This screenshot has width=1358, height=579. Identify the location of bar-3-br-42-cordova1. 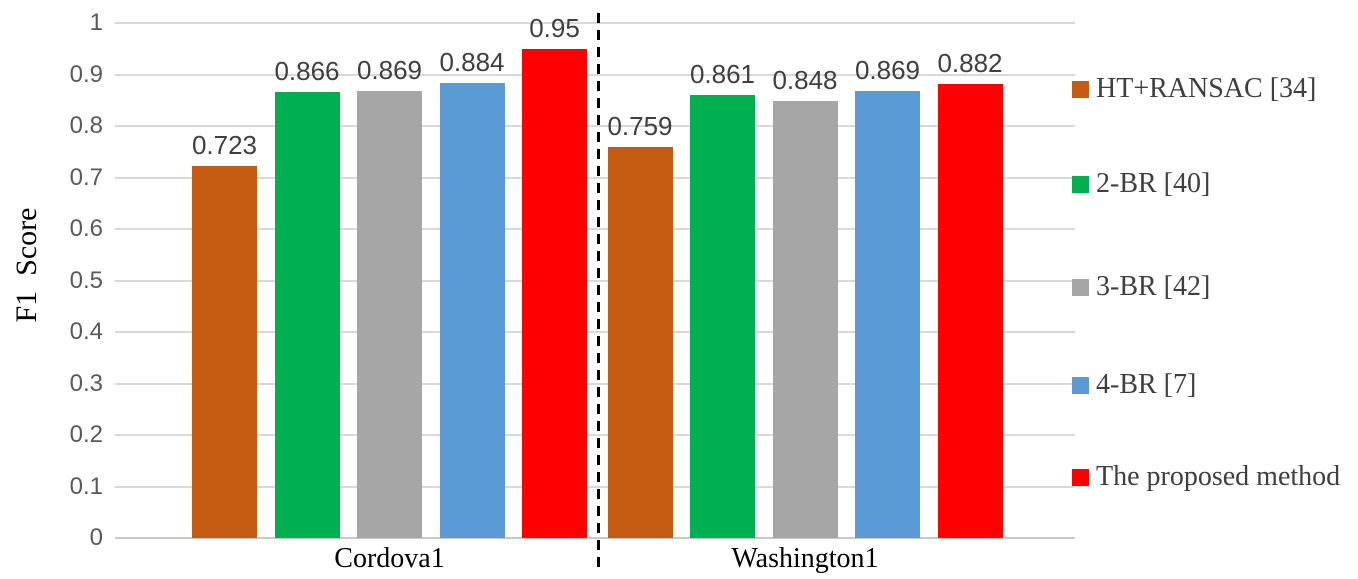
(389, 314).